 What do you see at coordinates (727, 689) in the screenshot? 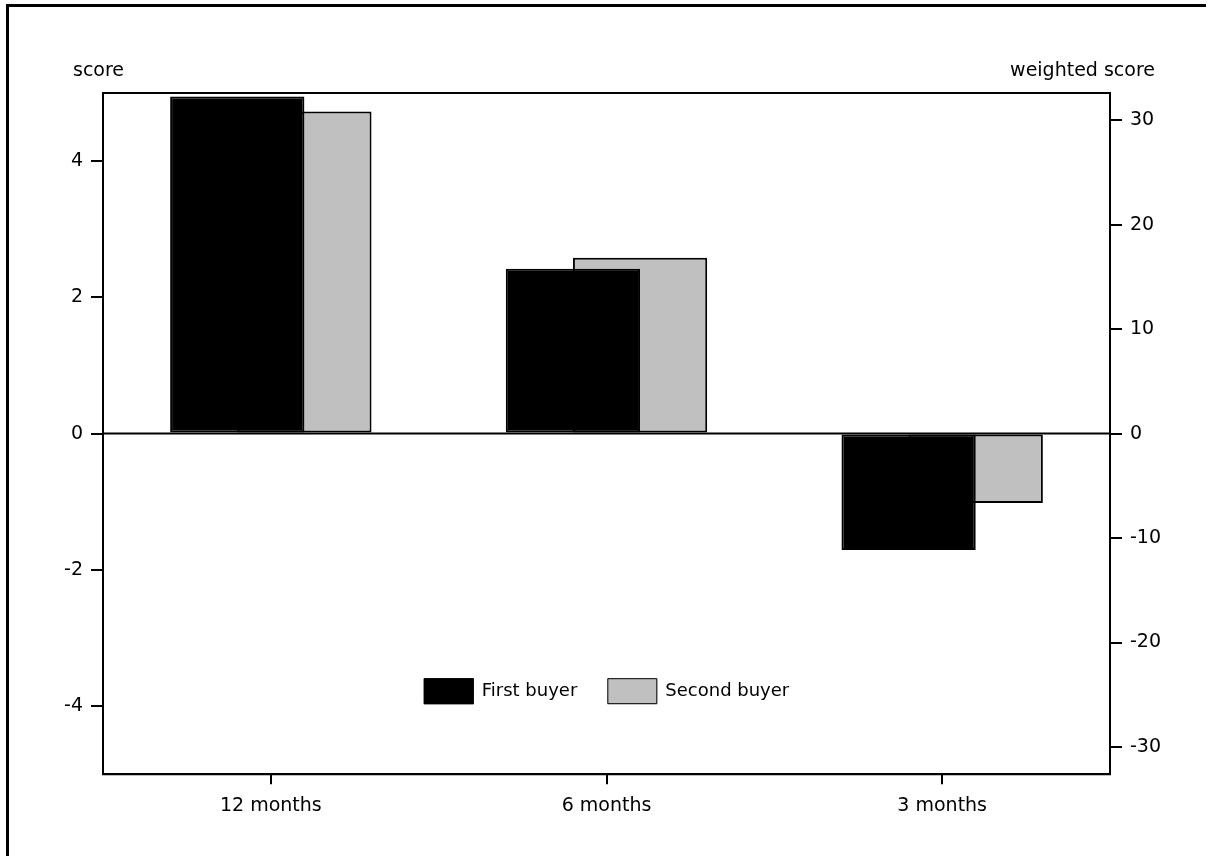
I see `legend-label: Second buyer` at bounding box center [727, 689].